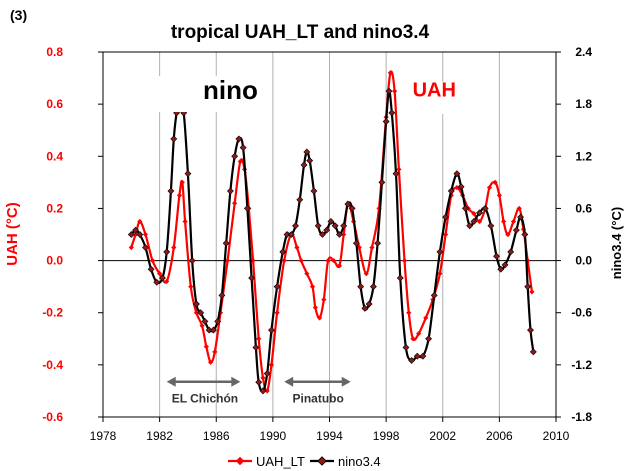 Image resolution: width=634 pixels, height=471 pixels. What do you see at coordinates (499, 436) in the screenshot?
I see `x-tick-label: 2006` at bounding box center [499, 436].